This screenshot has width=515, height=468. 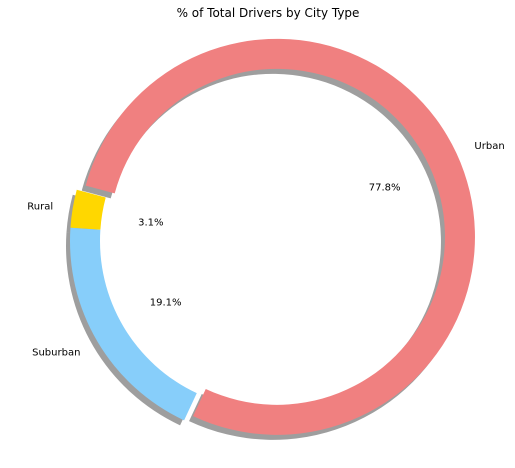 I want to click on slice-label-urban: Urban, so click(x=489, y=146).